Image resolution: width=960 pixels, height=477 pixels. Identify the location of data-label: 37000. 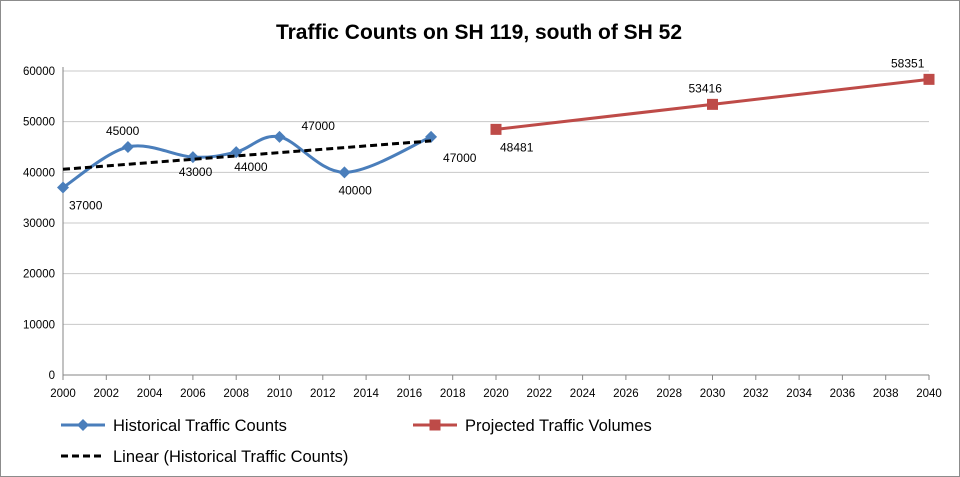
(86, 206).